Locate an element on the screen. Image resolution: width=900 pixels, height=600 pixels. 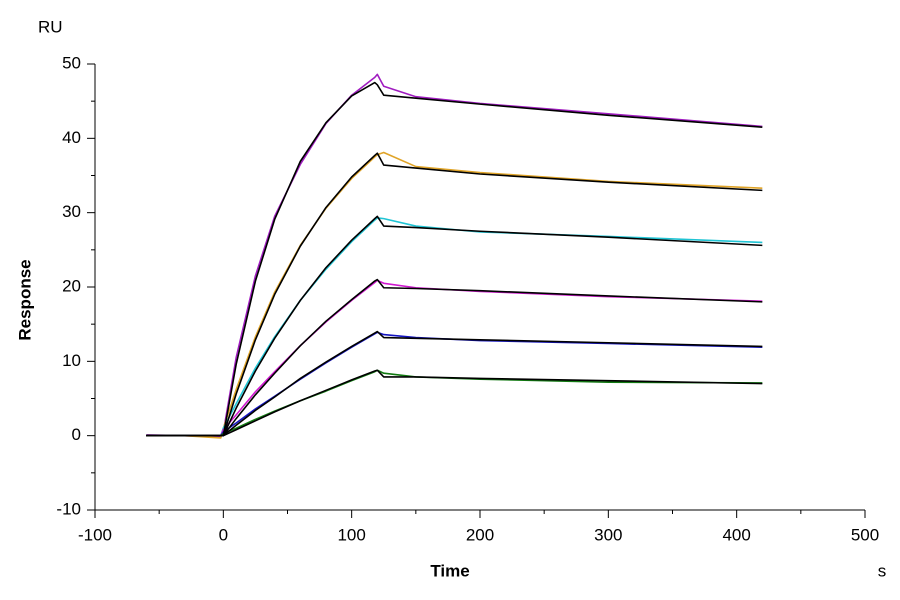
x-tick-label: 200 is located at coordinates (480, 534).